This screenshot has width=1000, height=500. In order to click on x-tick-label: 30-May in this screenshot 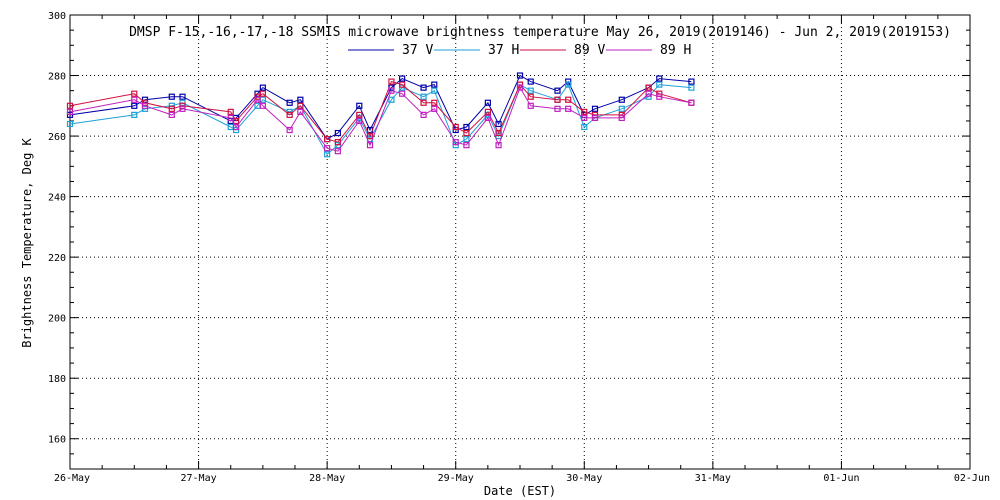, I will do `click(584, 478)`.